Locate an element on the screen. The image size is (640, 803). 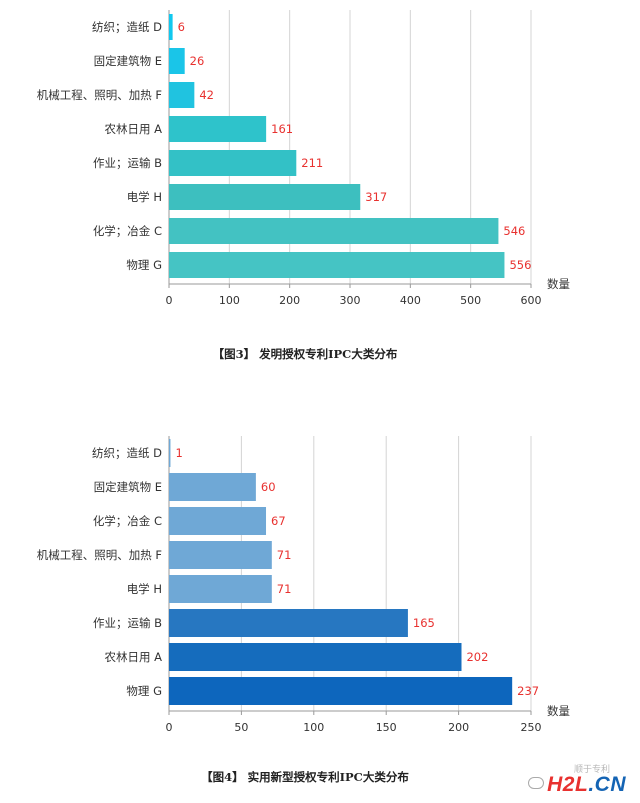
watermark-logo-h2l: H2L is located at coordinates (568, 784).